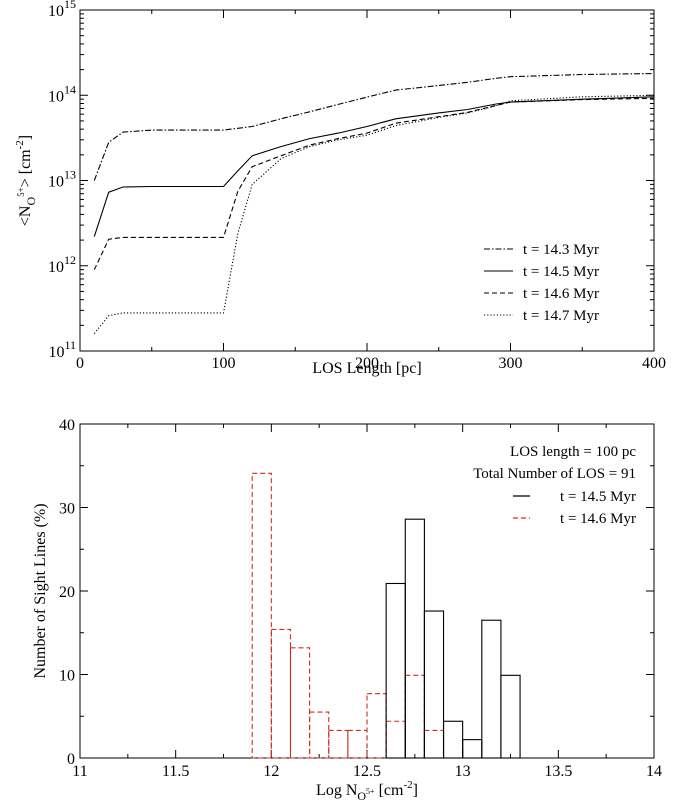 The height and width of the screenshot is (810, 673). Describe the element at coordinates (62, 264) in the screenshot. I see `y-tick-label: 1012` at that location.